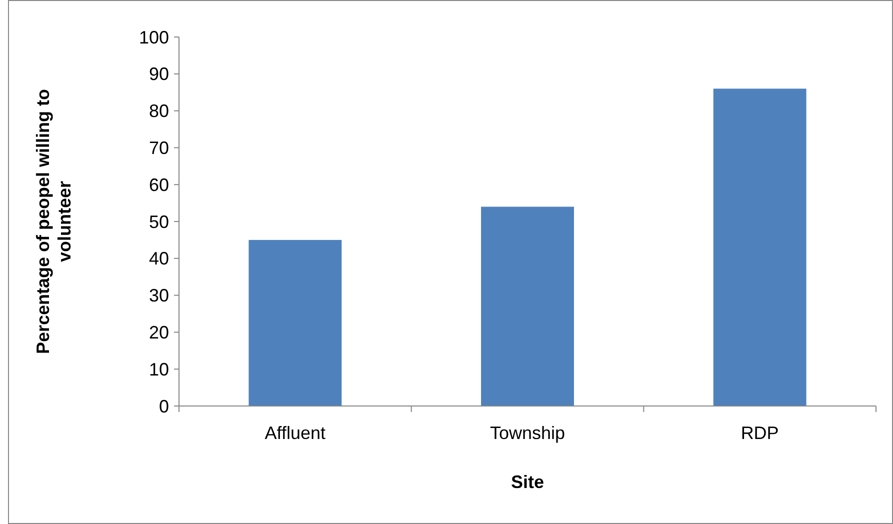  Describe the element at coordinates (527, 482) in the screenshot. I see `x-axis-title: Site` at that location.